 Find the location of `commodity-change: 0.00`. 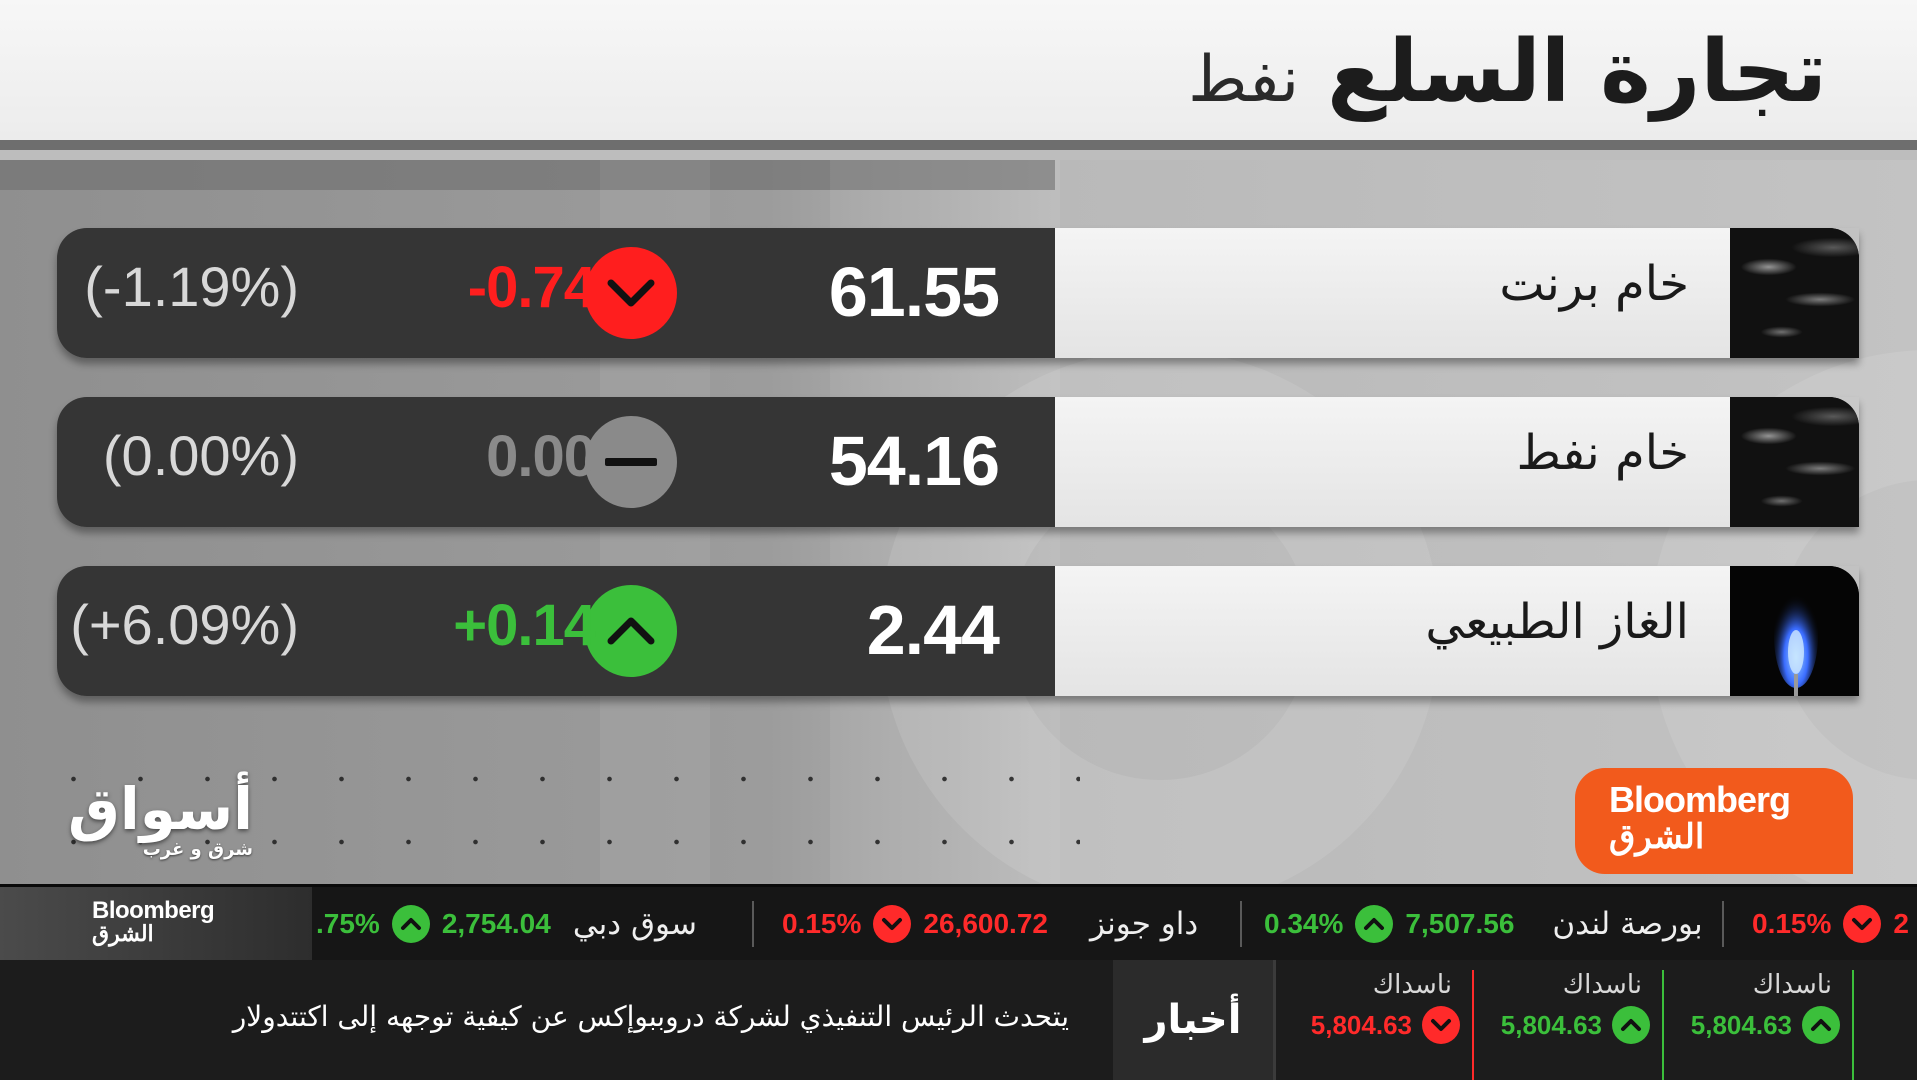

commodity-change: 0.00 is located at coordinates (541, 456).